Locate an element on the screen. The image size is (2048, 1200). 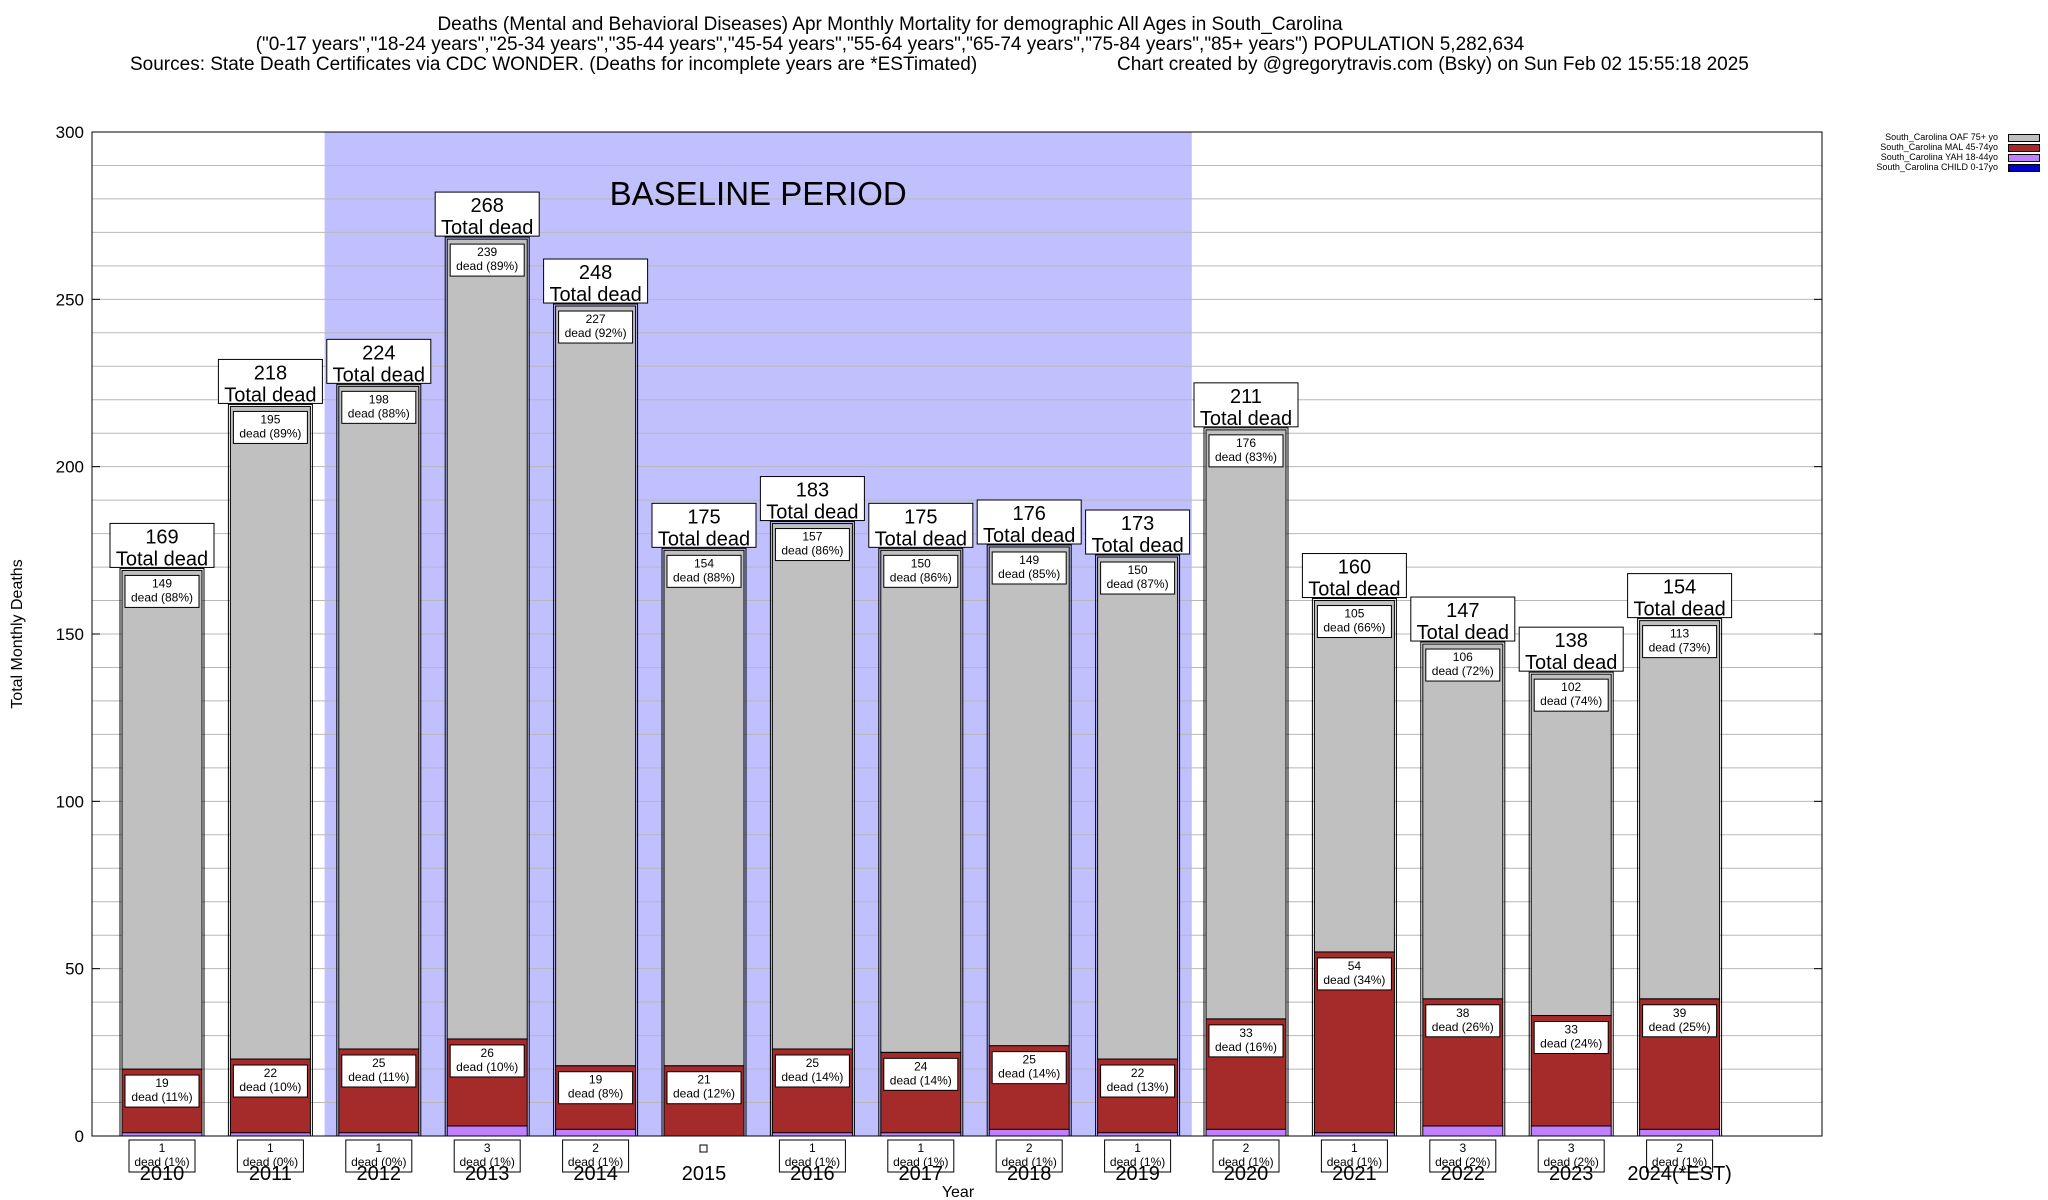
total-label: 211 is located at coordinates (1246, 397).